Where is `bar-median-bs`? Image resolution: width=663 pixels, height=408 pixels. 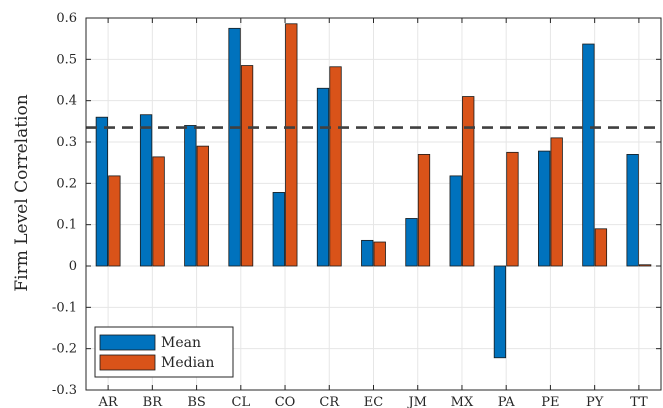
bar-median-bs is located at coordinates (202, 206).